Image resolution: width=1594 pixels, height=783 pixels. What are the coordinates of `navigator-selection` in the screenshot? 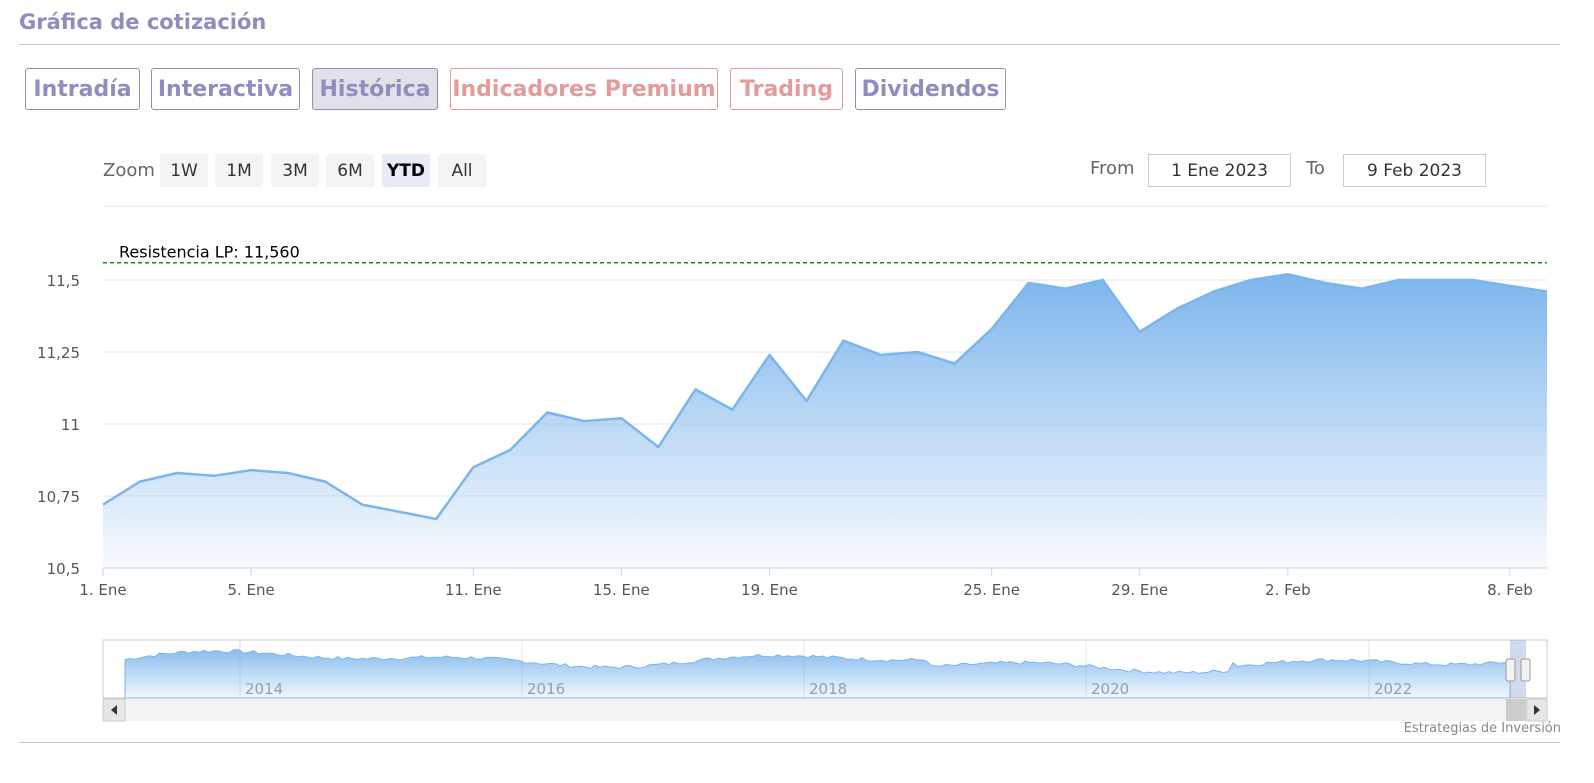 It's located at (1518, 669).